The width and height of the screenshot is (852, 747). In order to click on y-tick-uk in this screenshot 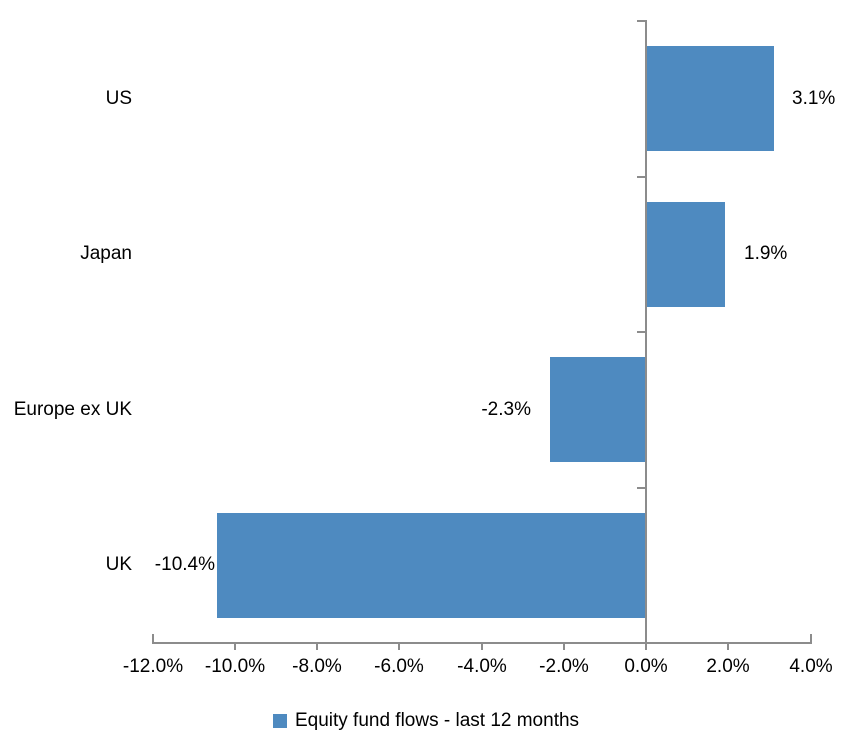, I will do `click(641, 488)`.